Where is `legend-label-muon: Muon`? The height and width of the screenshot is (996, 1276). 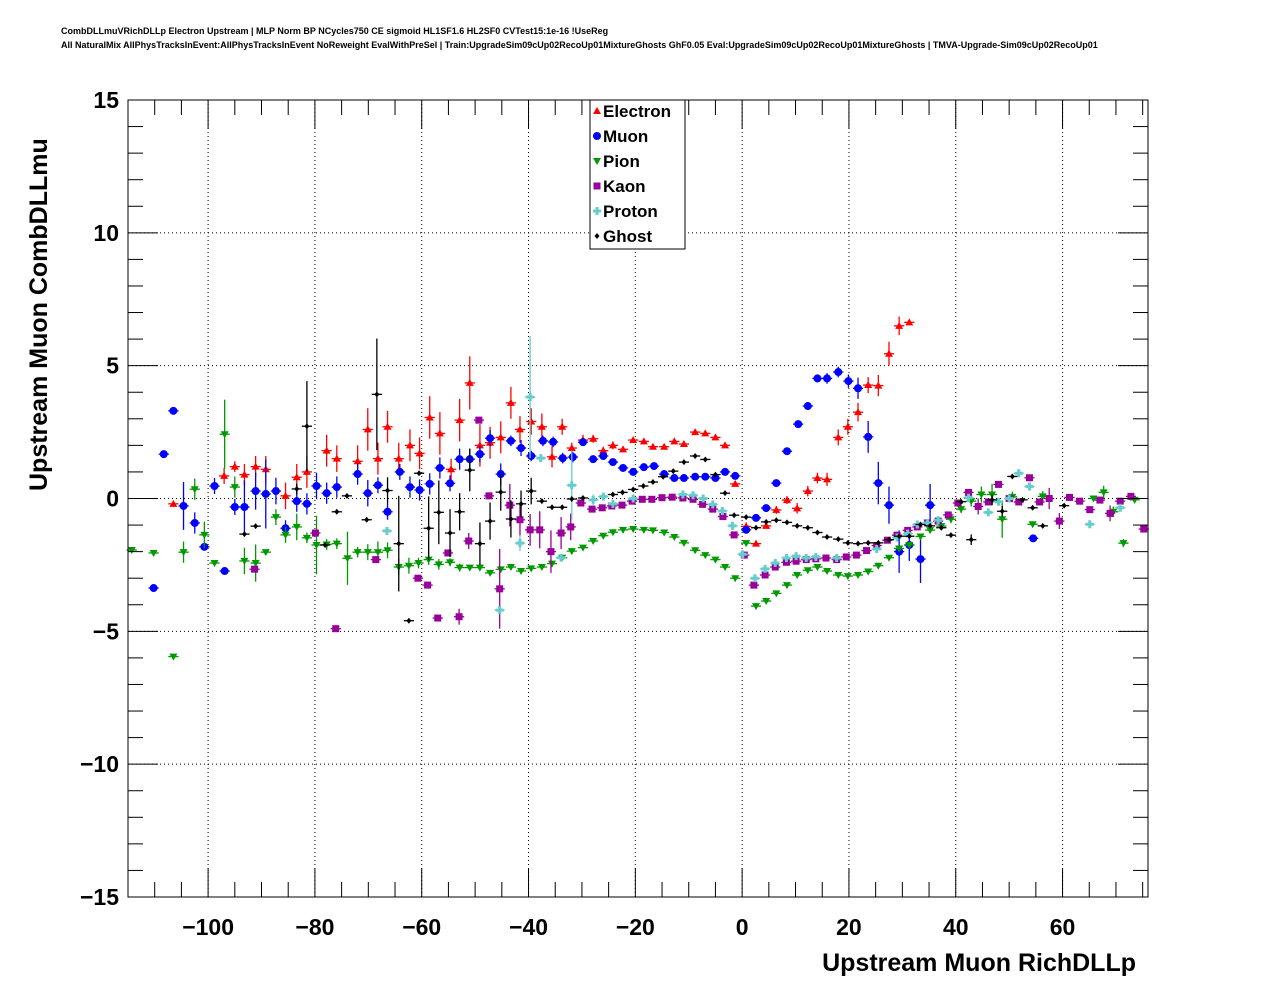 legend-label-muon: Muon is located at coordinates (625, 136).